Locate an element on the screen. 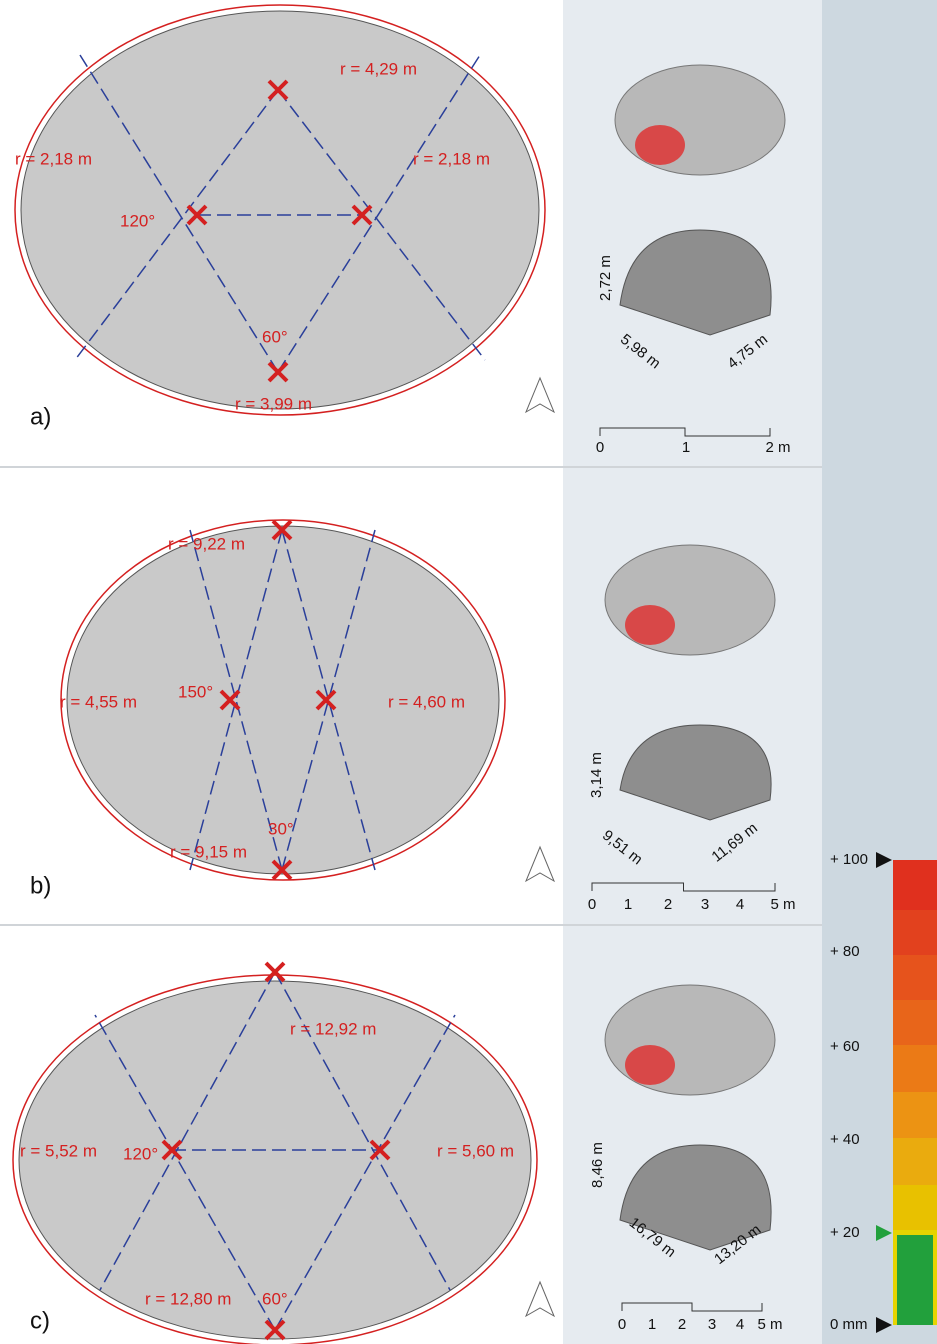 The image size is (937, 1344). radius-label: r = 9,15 m is located at coordinates (208, 851).